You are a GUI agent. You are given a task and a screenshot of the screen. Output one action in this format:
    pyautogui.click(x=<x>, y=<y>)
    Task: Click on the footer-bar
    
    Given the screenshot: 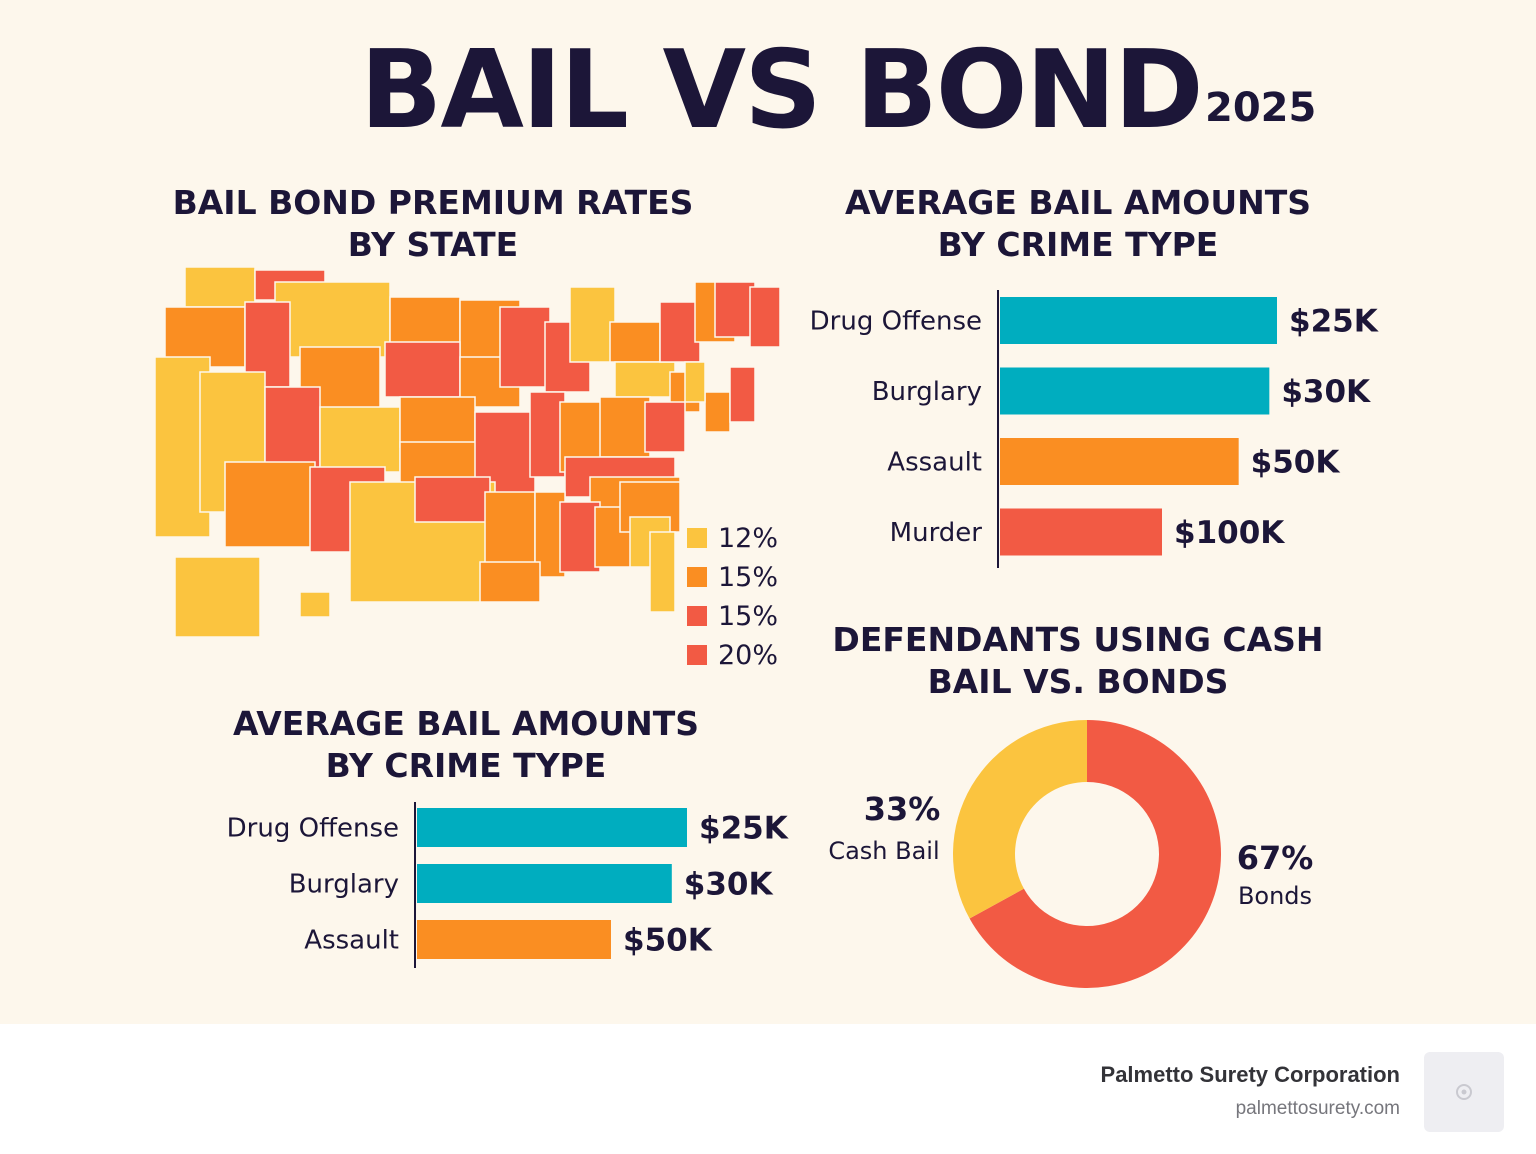 What is the action you would take?
    pyautogui.click(x=768, y=1089)
    